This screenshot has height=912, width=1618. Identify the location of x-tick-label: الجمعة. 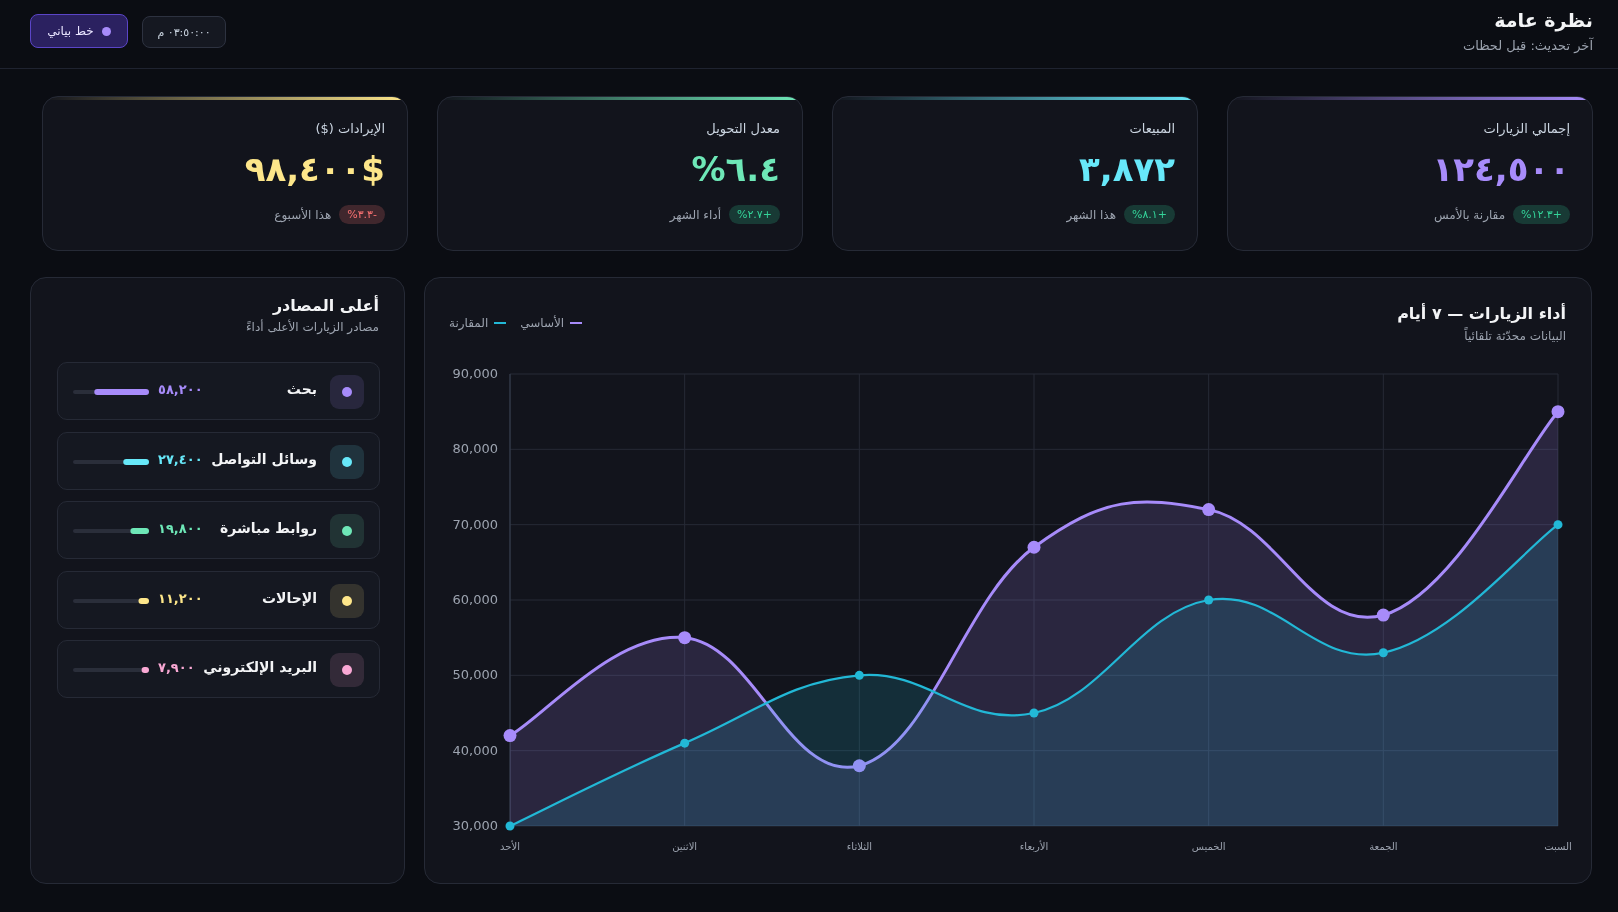
(1383, 846).